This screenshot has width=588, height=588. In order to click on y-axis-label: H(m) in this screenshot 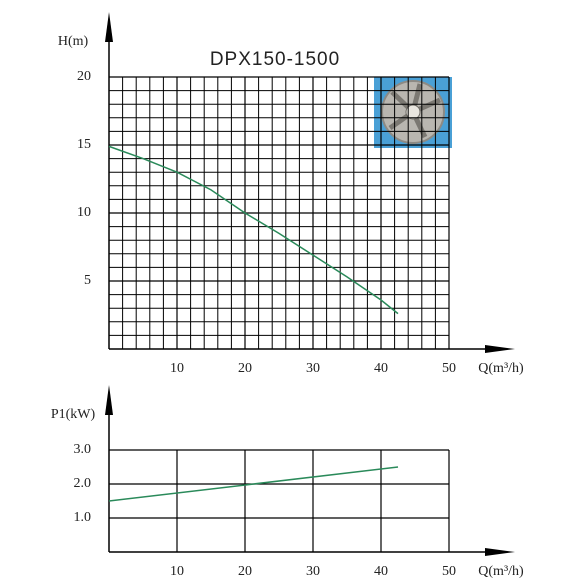, I will do `click(73, 41)`.